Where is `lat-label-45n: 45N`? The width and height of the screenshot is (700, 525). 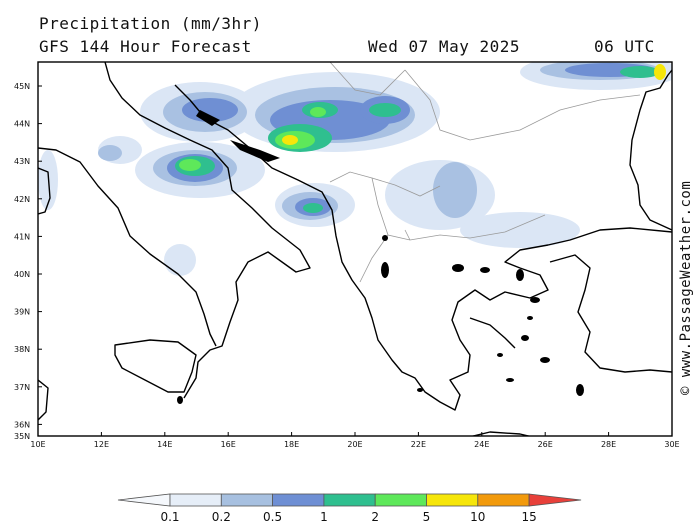
lat-label-45n: 45N is located at coordinates (22, 86).